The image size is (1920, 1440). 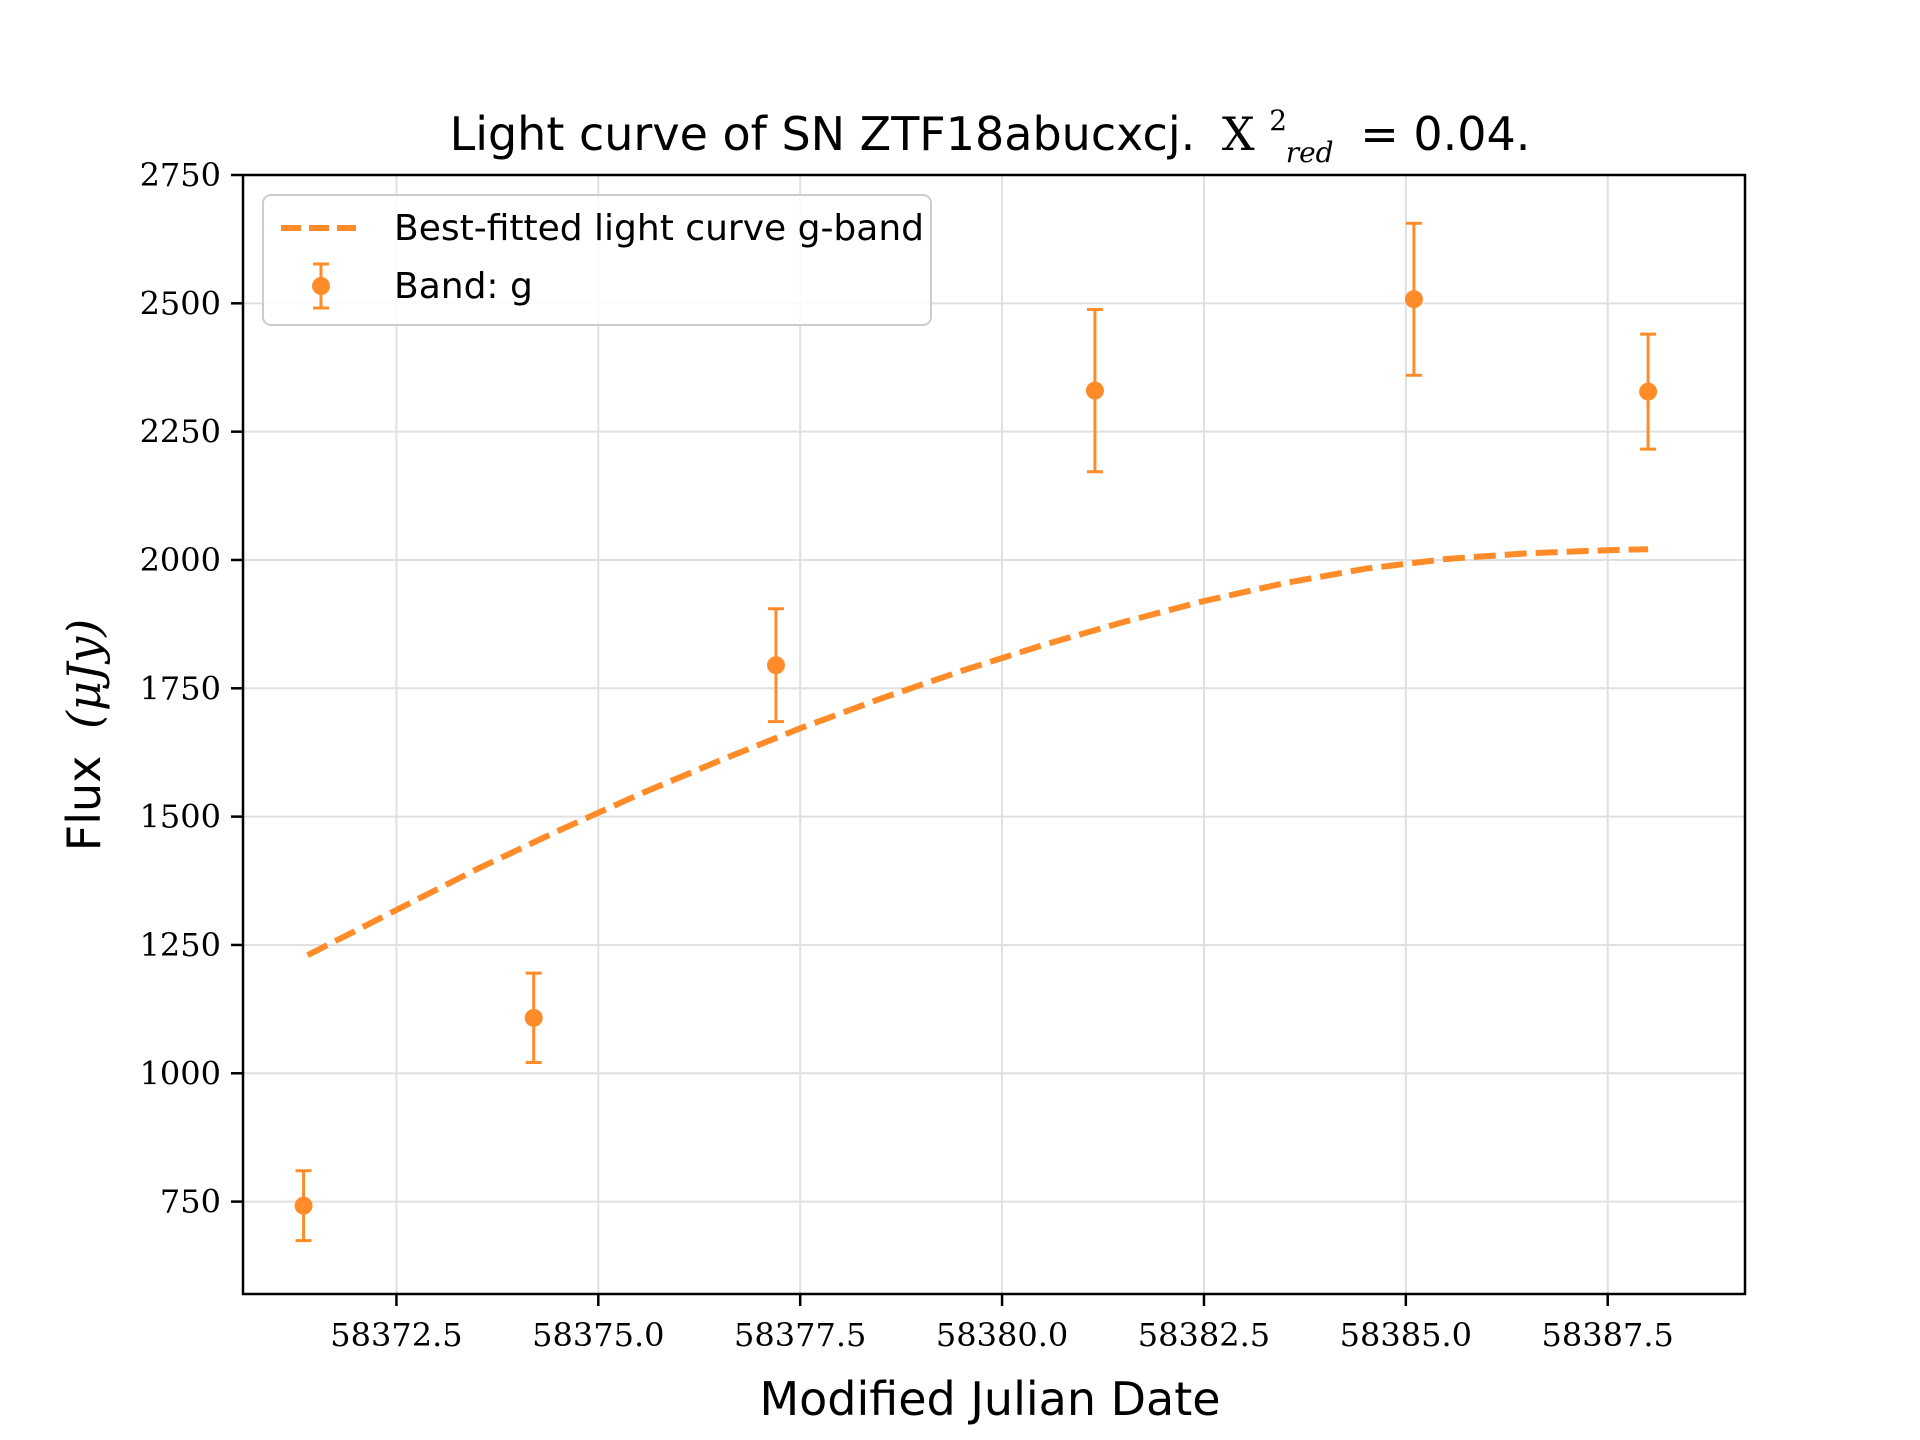 I want to click on y-tick-label: 2500, so click(x=180, y=303).